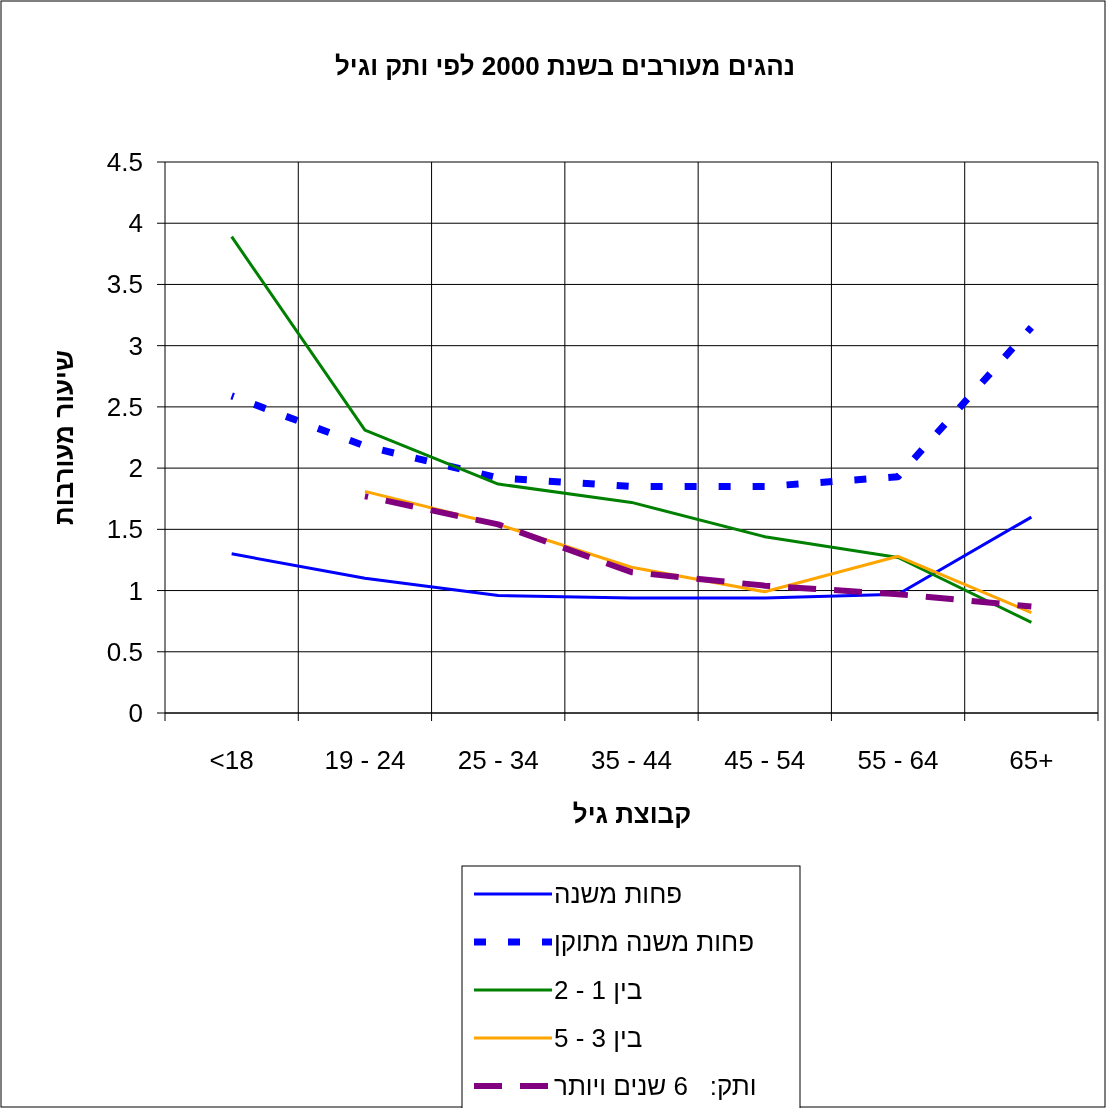  Describe the element at coordinates (135, 713) in the screenshot. I see `y-tick-label: 0` at that location.